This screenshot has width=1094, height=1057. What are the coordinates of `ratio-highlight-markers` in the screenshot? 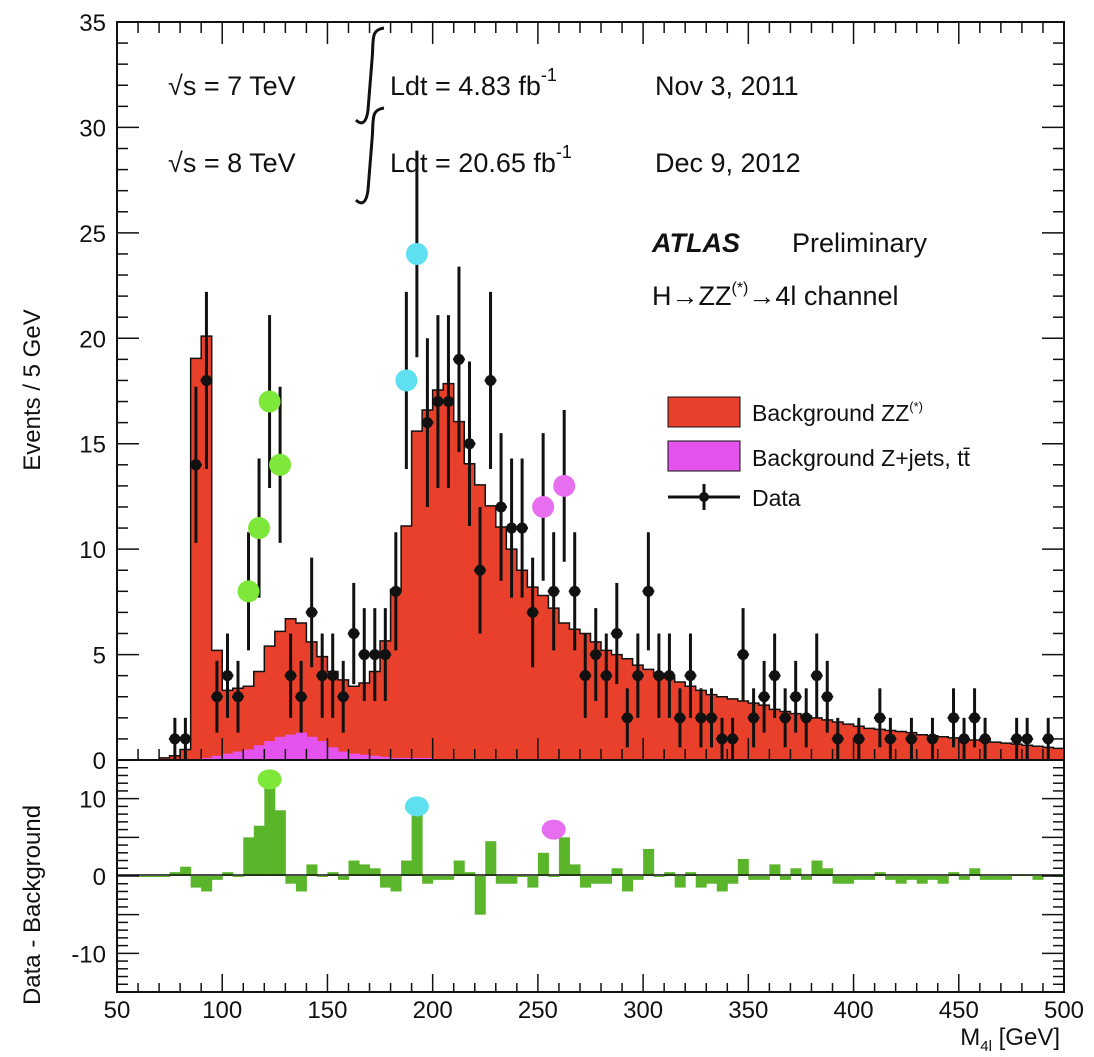 It's located at (411, 804).